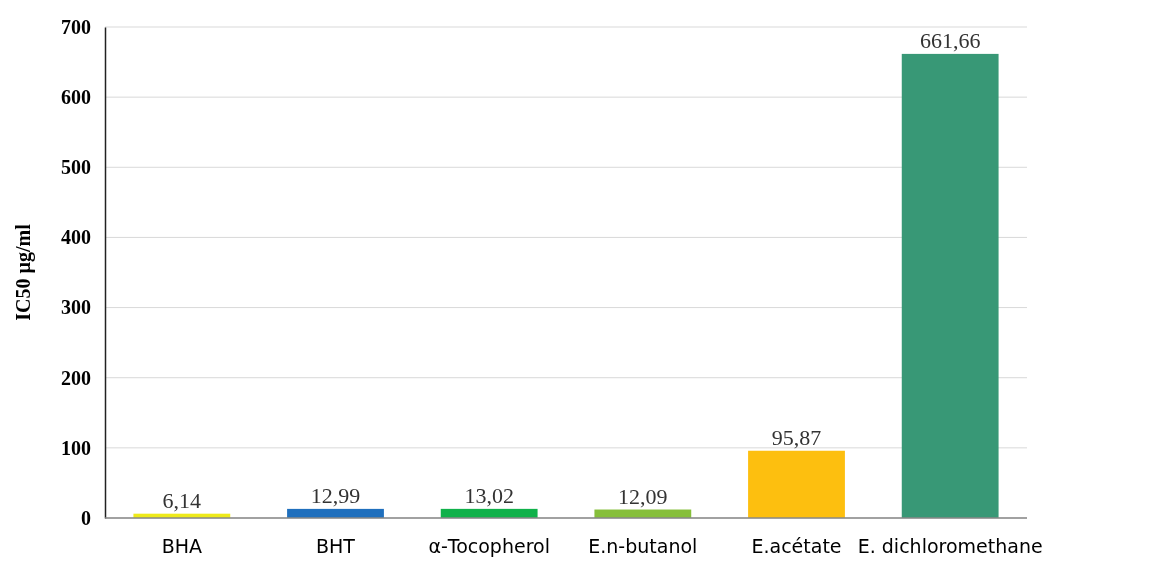 This screenshot has height=575, width=1161. What do you see at coordinates (182, 500) in the screenshot?
I see `data-label: 6,14` at bounding box center [182, 500].